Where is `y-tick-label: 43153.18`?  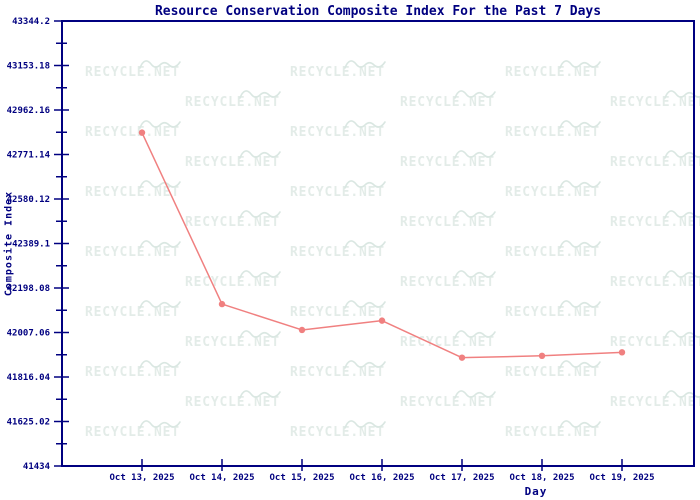
y-tick-label: 43153.18 is located at coordinates (28, 67).